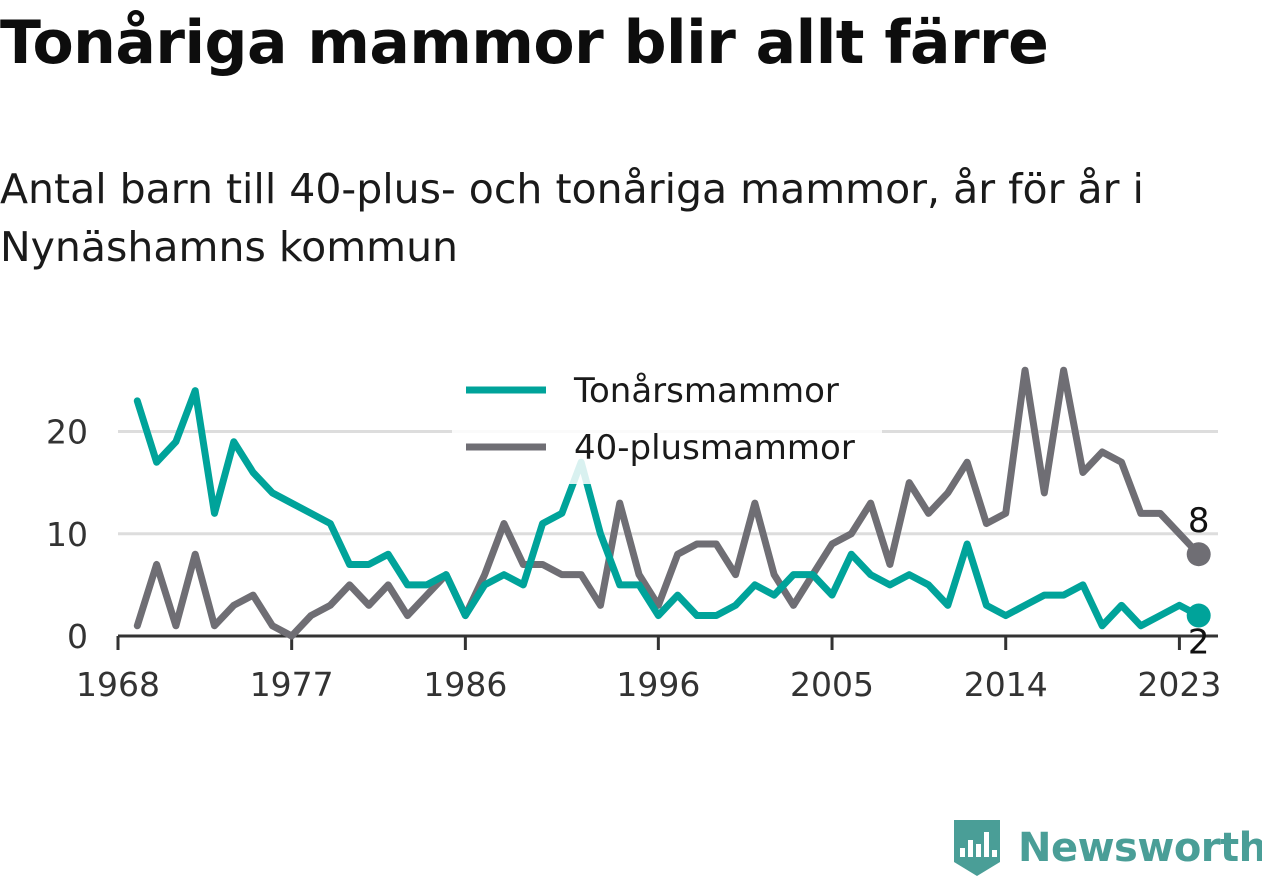  What do you see at coordinates (77, 636) in the screenshot?
I see `y-tick-label: 0` at bounding box center [77, 636].